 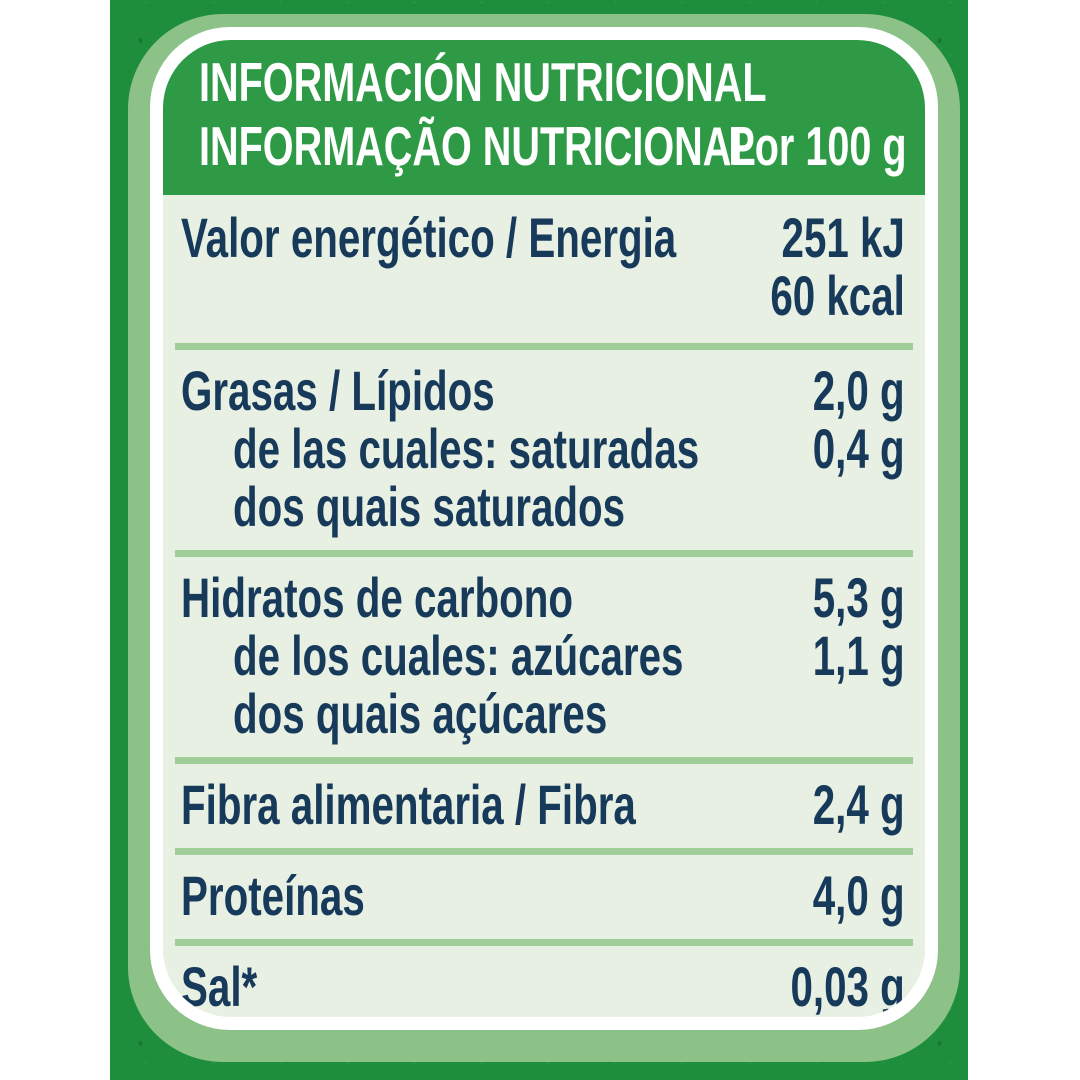 I want to click on energy-value-kj: 251 kJ, so click(x=843, y=237).